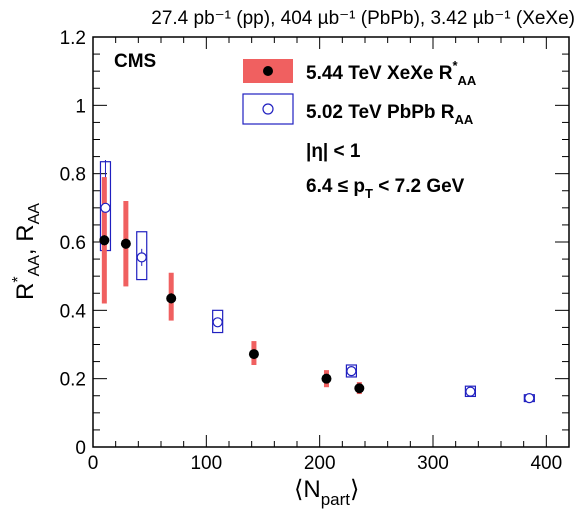  Describe the element at coordinates (546, 463) in the screenshot. I see `x-tick-label: 400` at that location.